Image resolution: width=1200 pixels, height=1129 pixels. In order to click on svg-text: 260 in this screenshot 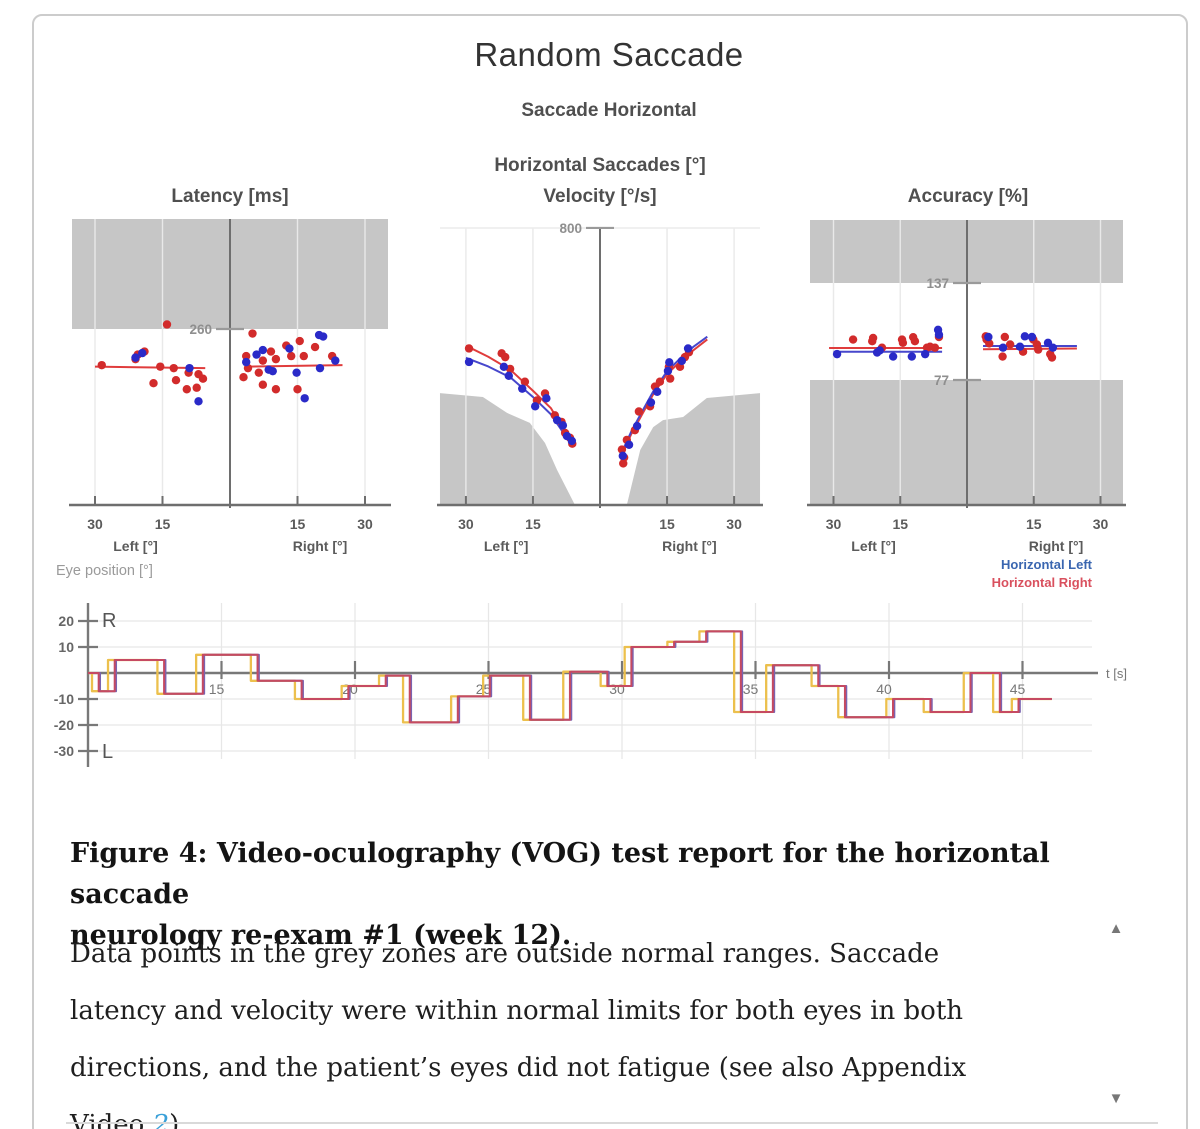, I will do `click(200, 329)`.